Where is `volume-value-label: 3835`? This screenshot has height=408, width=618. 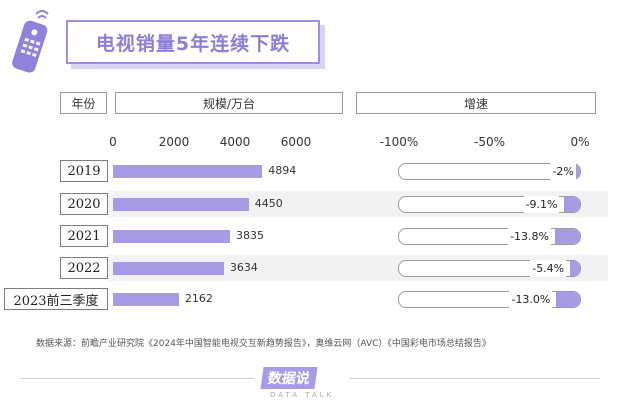 volume-value-label: 3835 is located at coordinates (249, 235).